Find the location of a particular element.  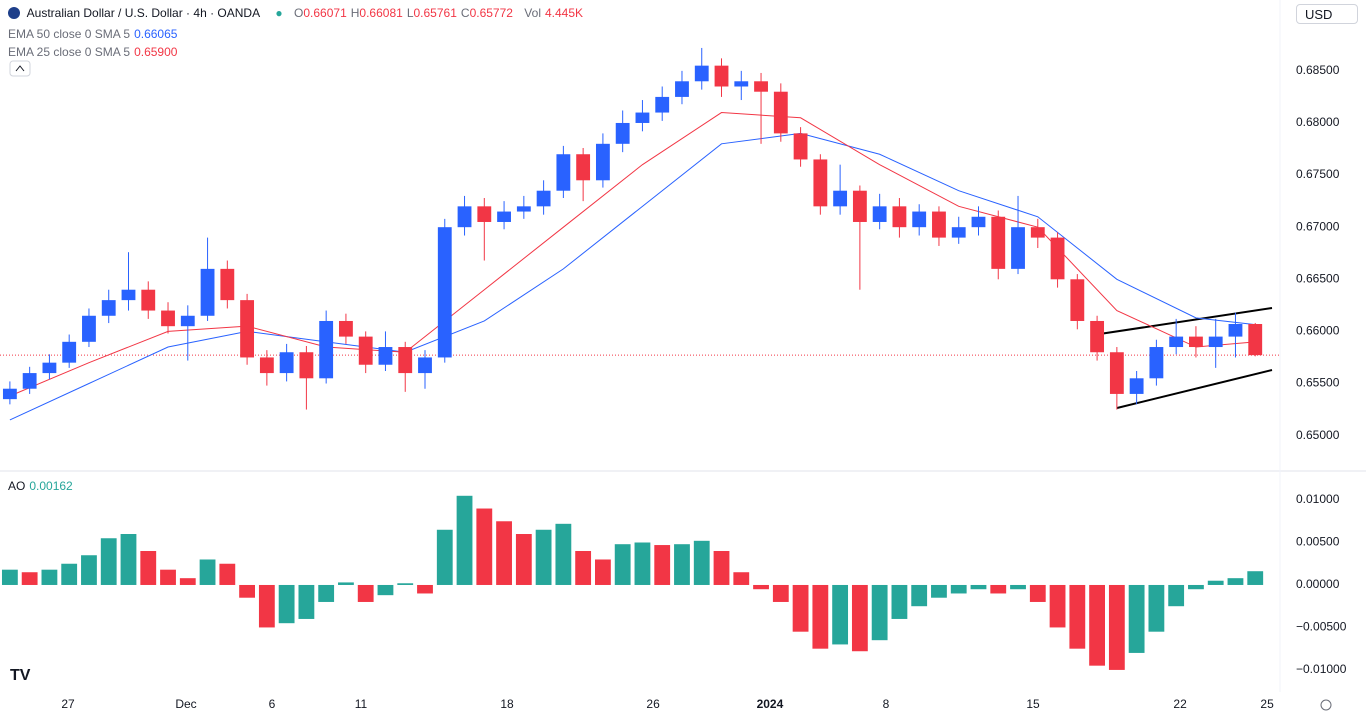

ohlc-value: 0.66081 is located at coordinates (381, 13).